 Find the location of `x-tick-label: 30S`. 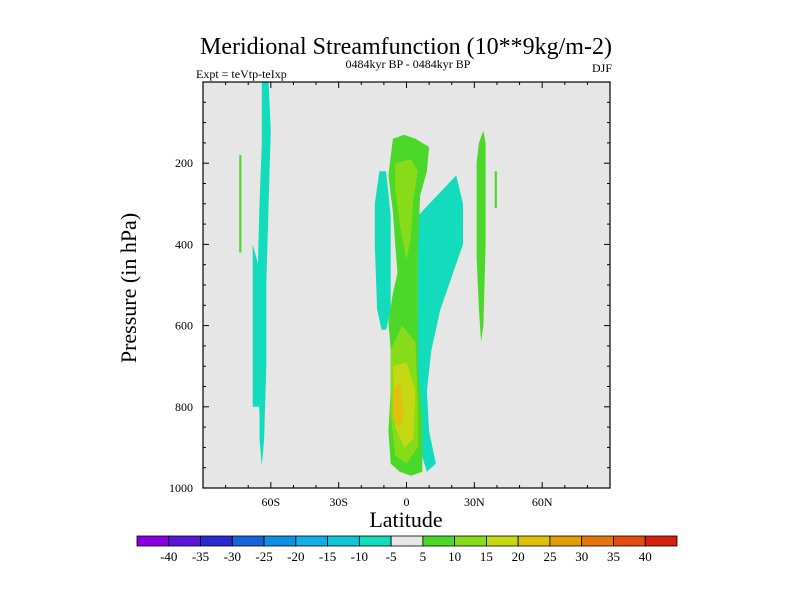

x-tick-label: 30S is located at coordinates (338, 502).